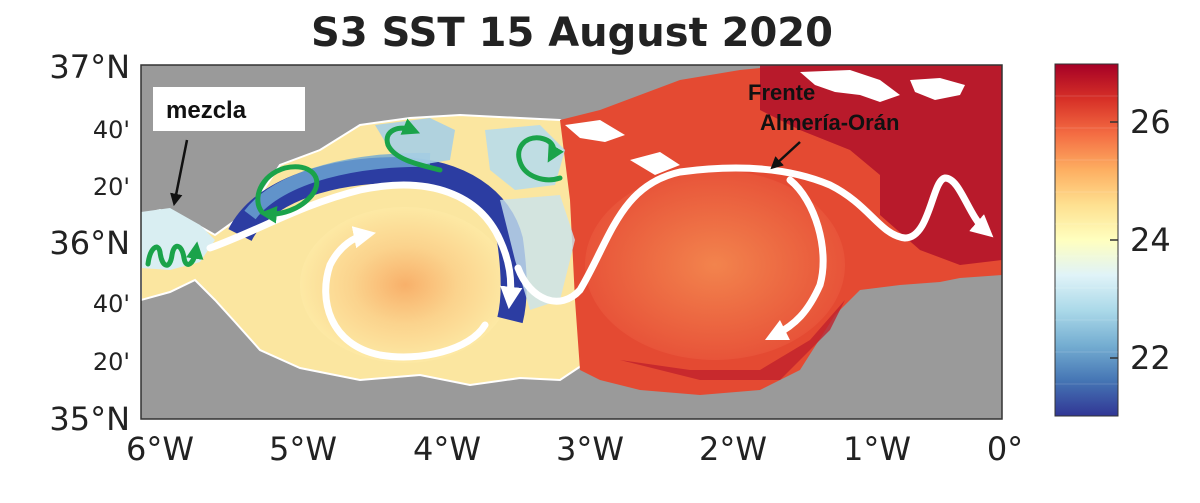 The width and height of the screenshot is (1200, 503). What do you see at coordinates (1005, 449) in the screenshot?
I see `lon-label: 0°` at bounding box center [1005, 449].